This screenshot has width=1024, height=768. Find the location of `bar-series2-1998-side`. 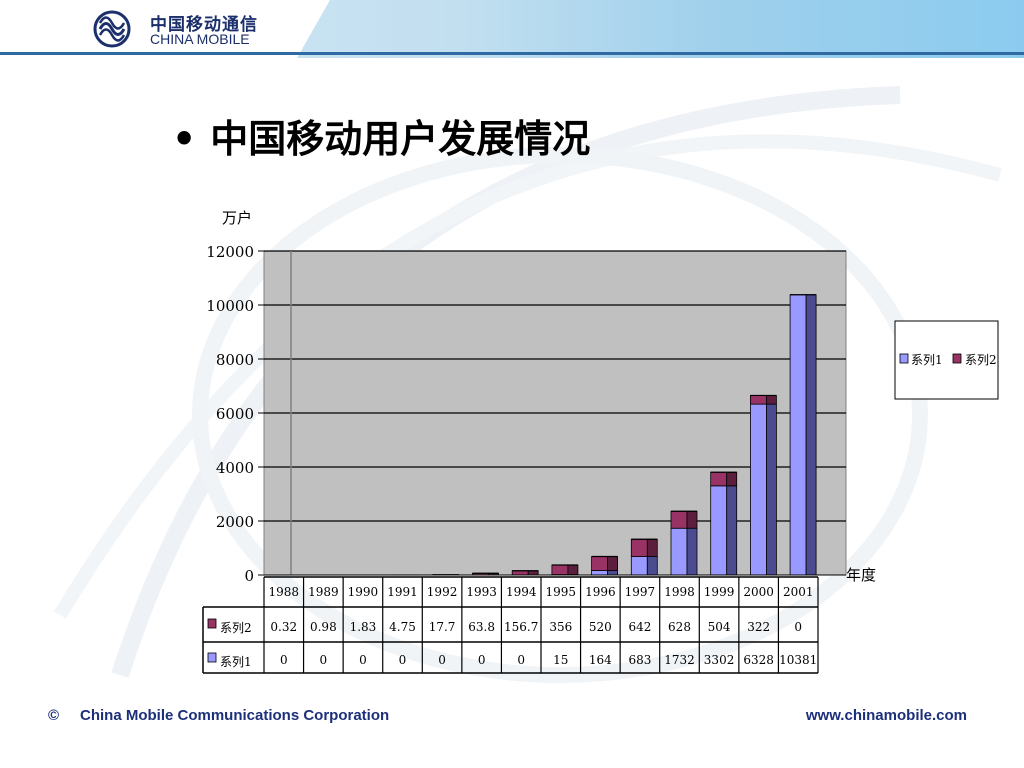

bar-series2-1998-side is located at coordinates (692, 519).